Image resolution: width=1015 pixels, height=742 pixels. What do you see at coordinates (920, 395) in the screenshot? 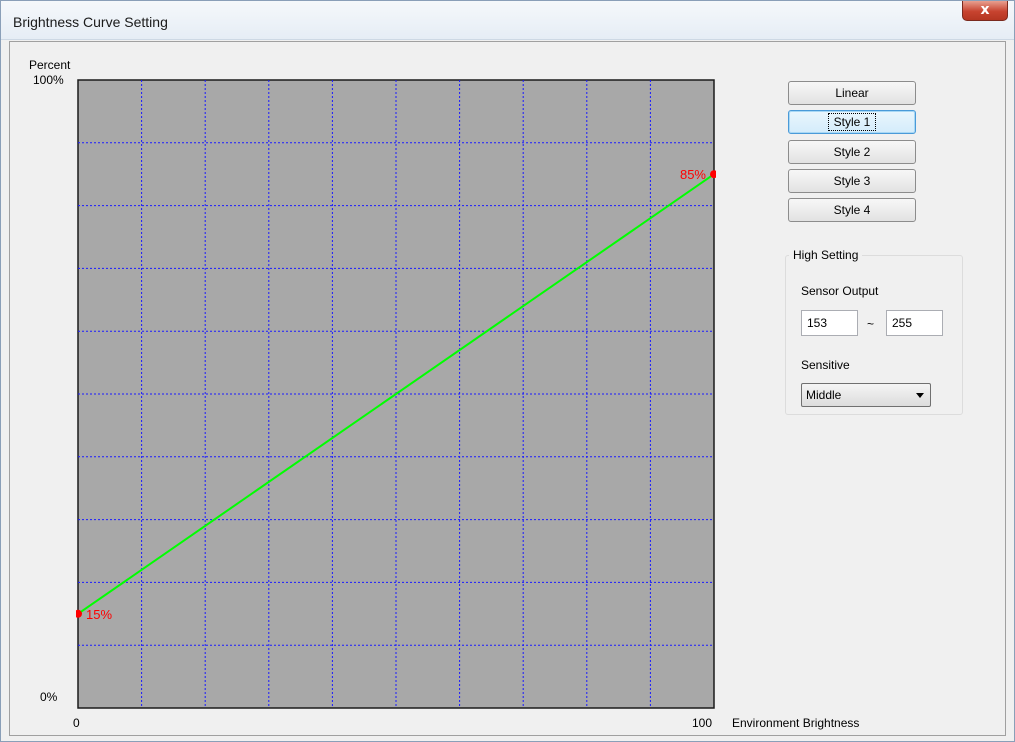
I see `chevron-down-icon` at bounding box center [920, 395].